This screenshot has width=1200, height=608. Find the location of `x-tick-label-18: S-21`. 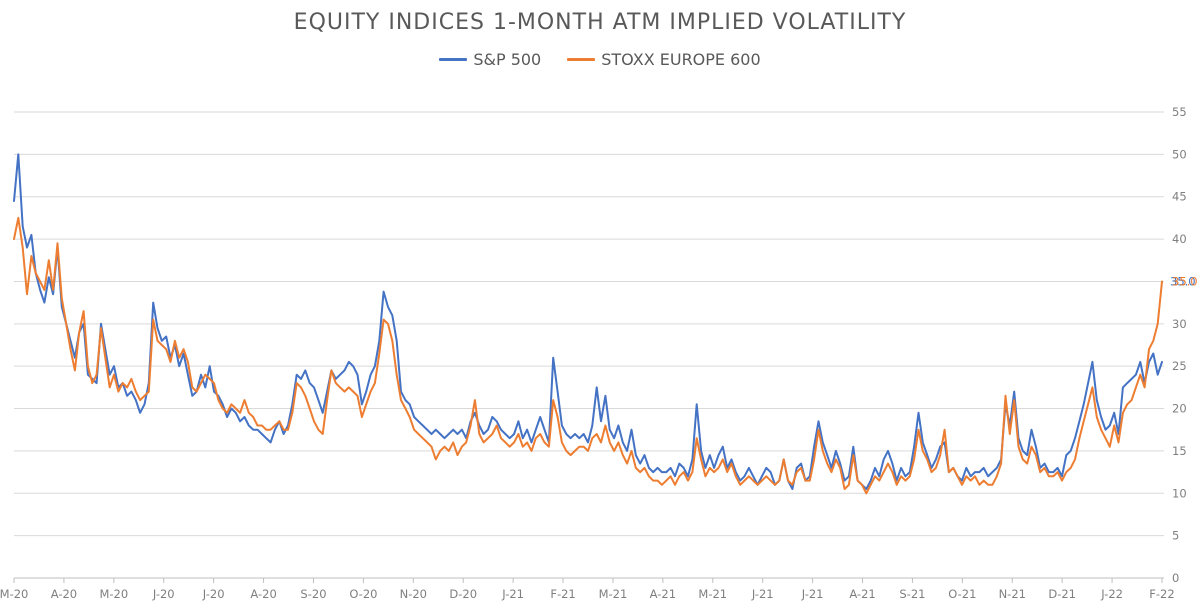

x-tick-label-18: S-21 is located at coordinates (912, 594).